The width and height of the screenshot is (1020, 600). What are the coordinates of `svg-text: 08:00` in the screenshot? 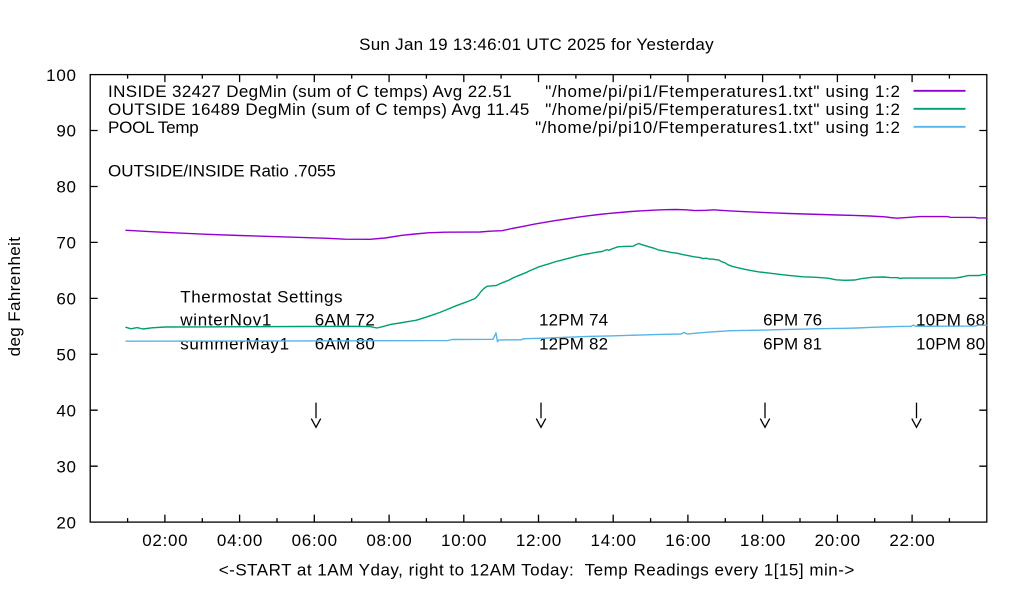 It's located at (389, 540).